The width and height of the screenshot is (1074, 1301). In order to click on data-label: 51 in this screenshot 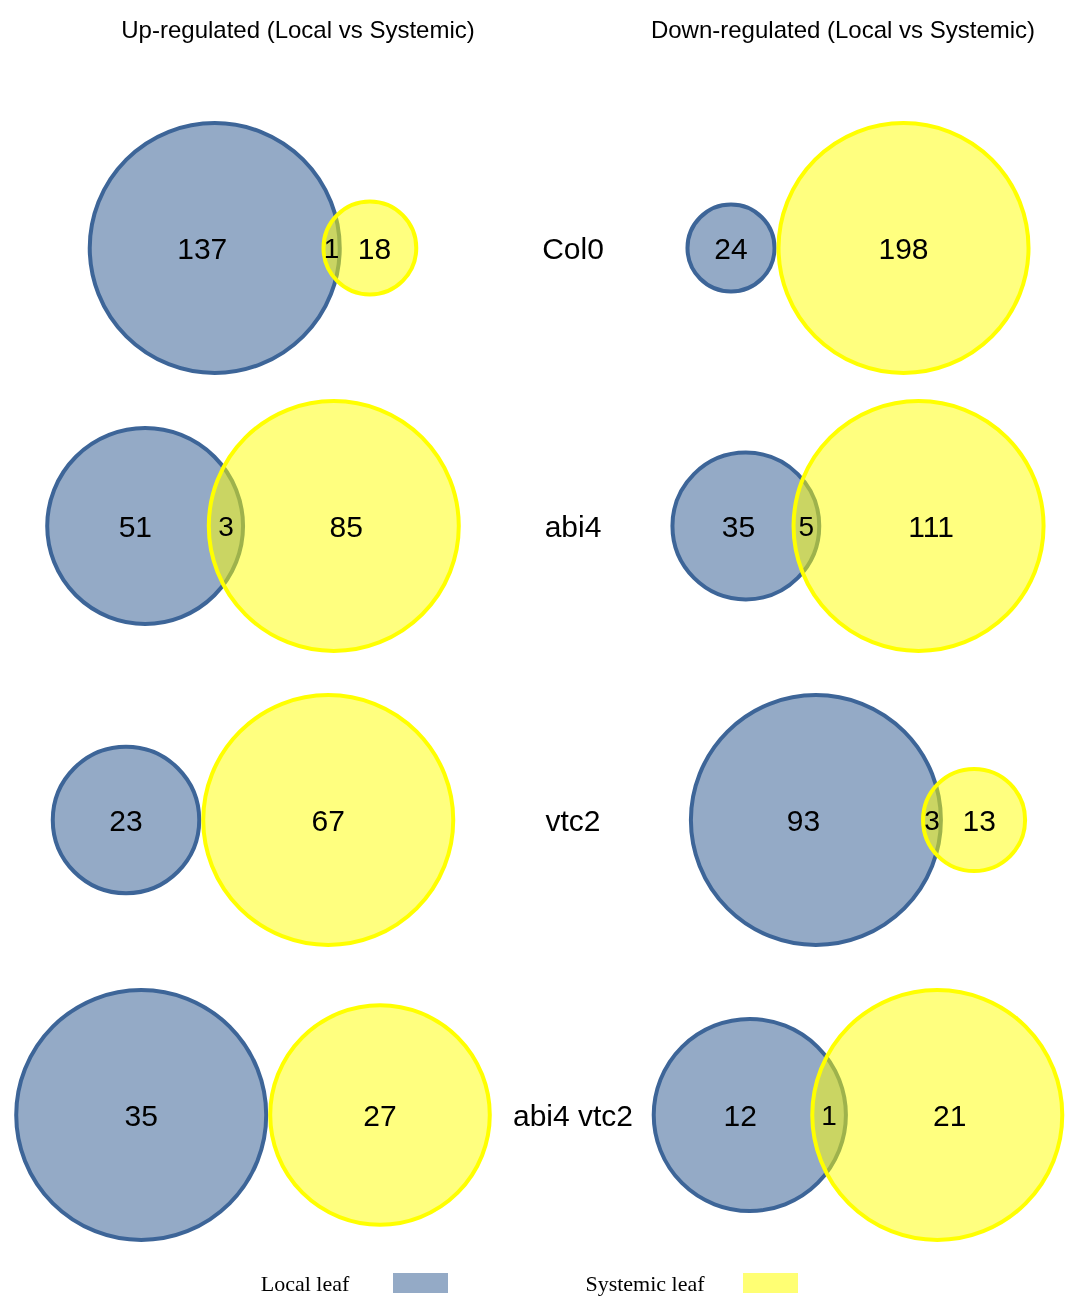, I will do `click(135, 526)`.